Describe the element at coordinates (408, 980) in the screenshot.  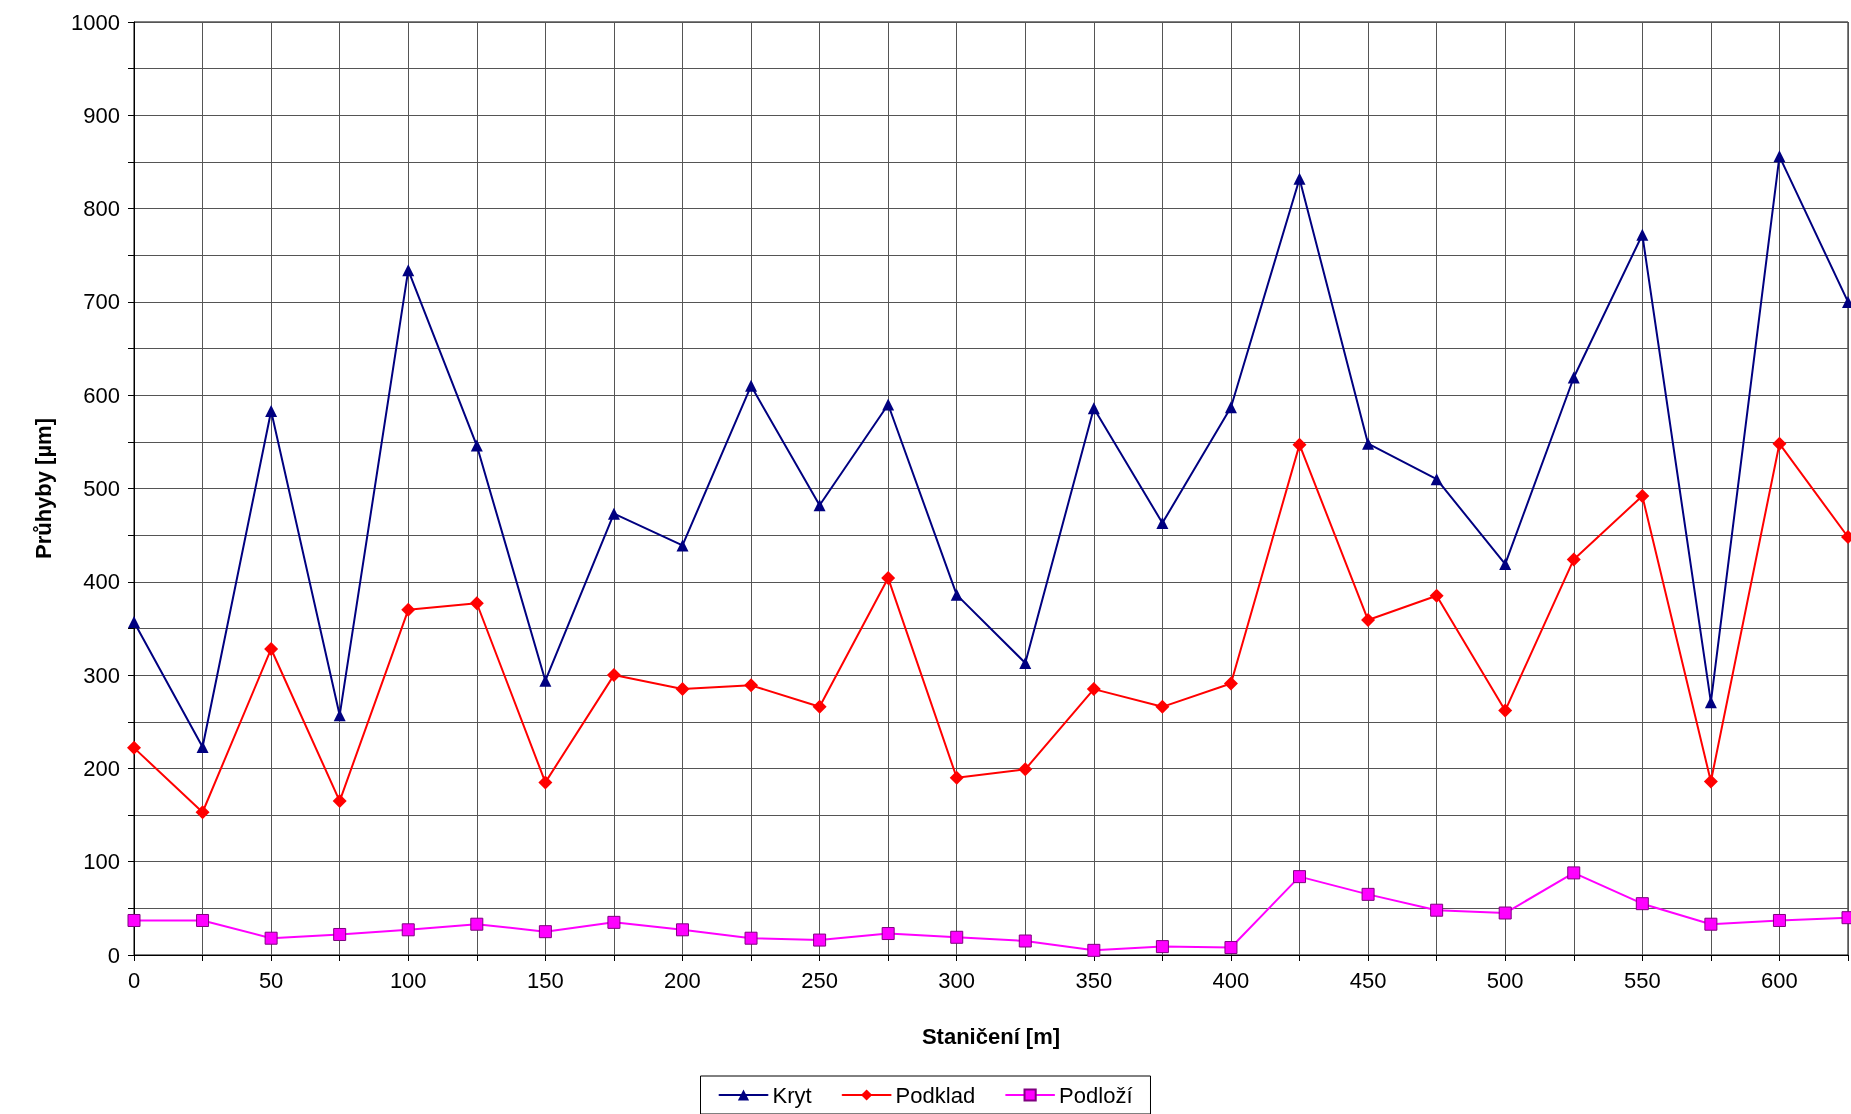
I see `x-tick-label: 100` at that location.